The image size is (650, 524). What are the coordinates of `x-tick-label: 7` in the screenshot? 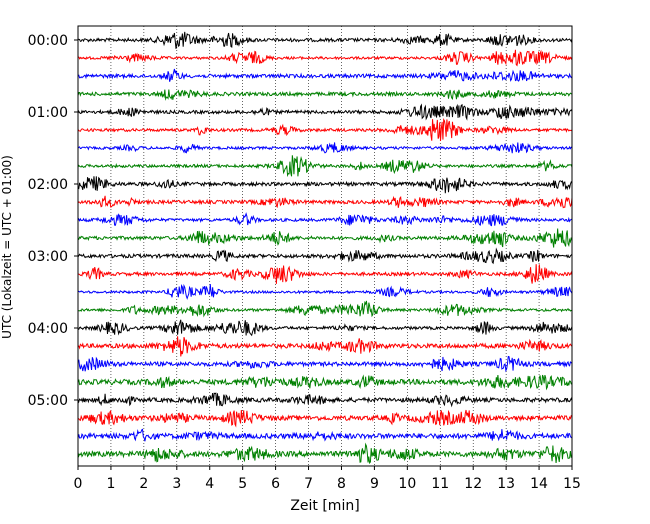 It's located at (308, 484).